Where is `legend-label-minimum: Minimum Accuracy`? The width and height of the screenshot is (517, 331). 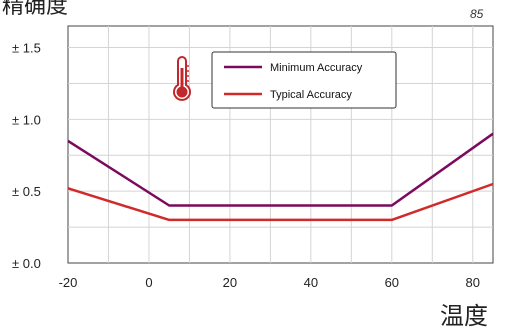 legend-label-minimum: Minimum Accuracy is located at coordinates (316, 68).